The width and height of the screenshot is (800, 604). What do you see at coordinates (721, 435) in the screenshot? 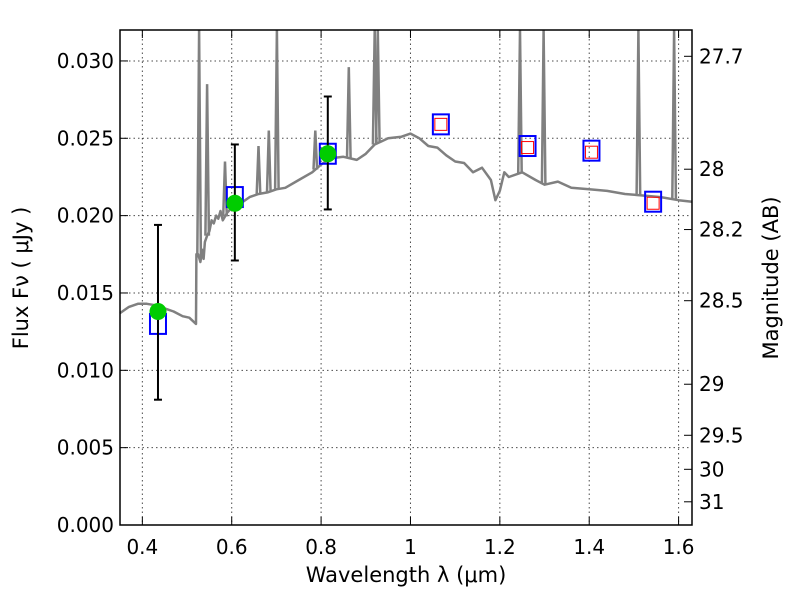
I see `mag-tick-label: 29.5` at bounding box center [721, 435].